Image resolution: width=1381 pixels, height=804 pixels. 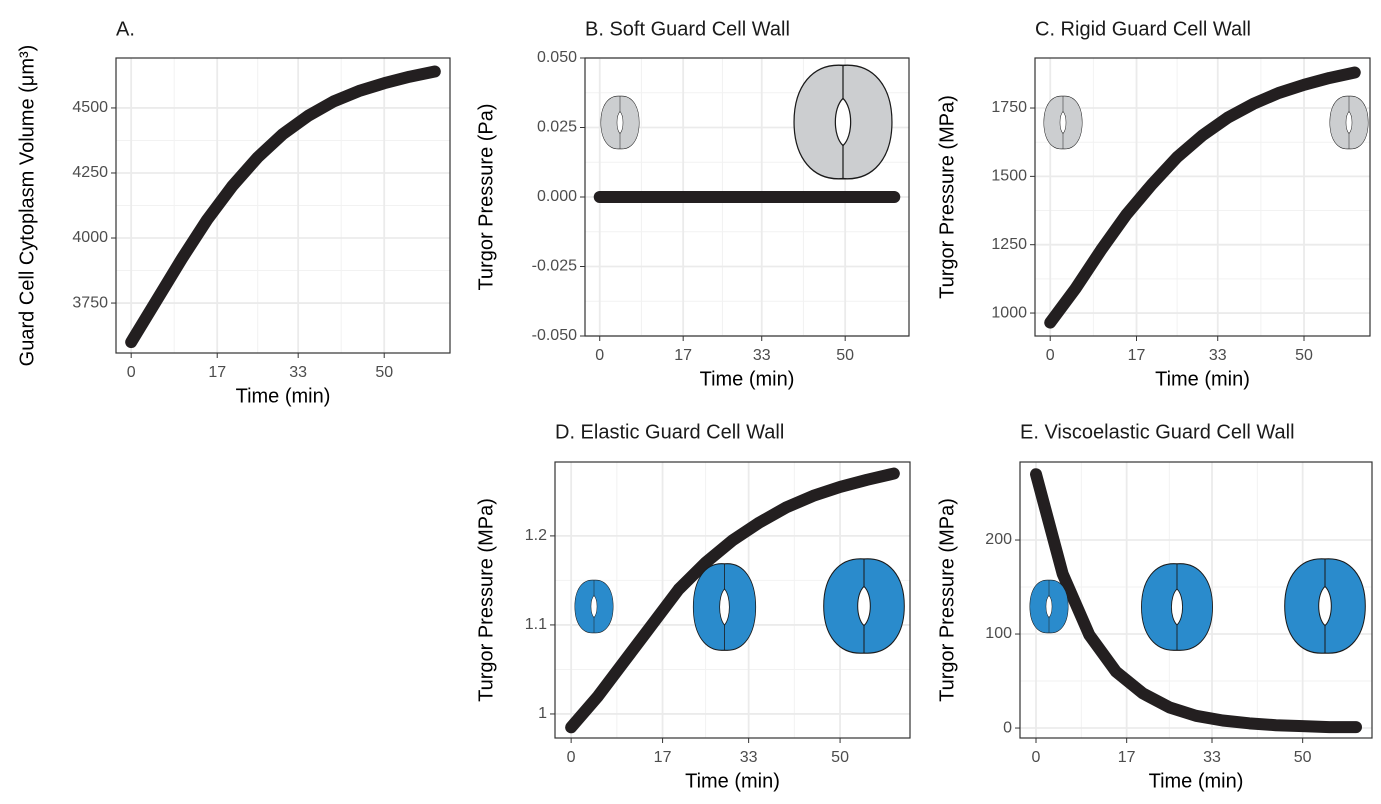 I want to click on y-tick-label: 1.1, so click(x=536, y=624).